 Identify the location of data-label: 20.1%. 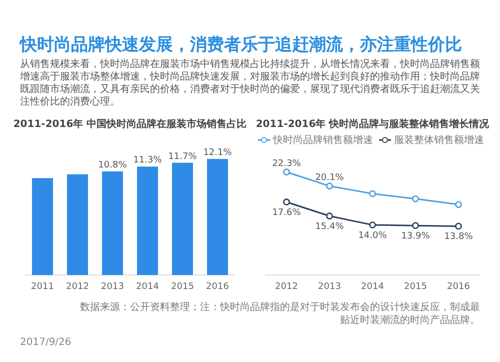
(329, 178).